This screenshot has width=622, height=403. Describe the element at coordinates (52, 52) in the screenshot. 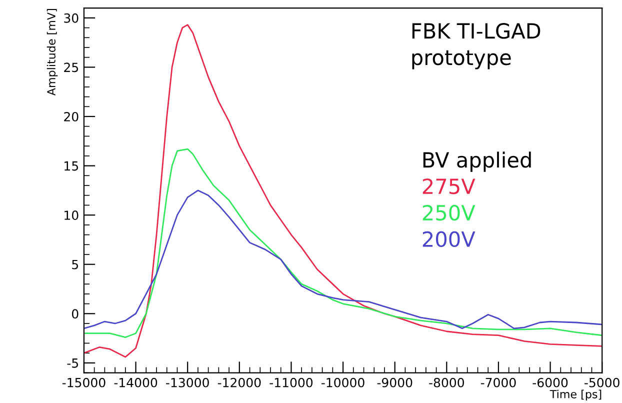

I see `y-axis-title: Amplitude [mV]` at that location.